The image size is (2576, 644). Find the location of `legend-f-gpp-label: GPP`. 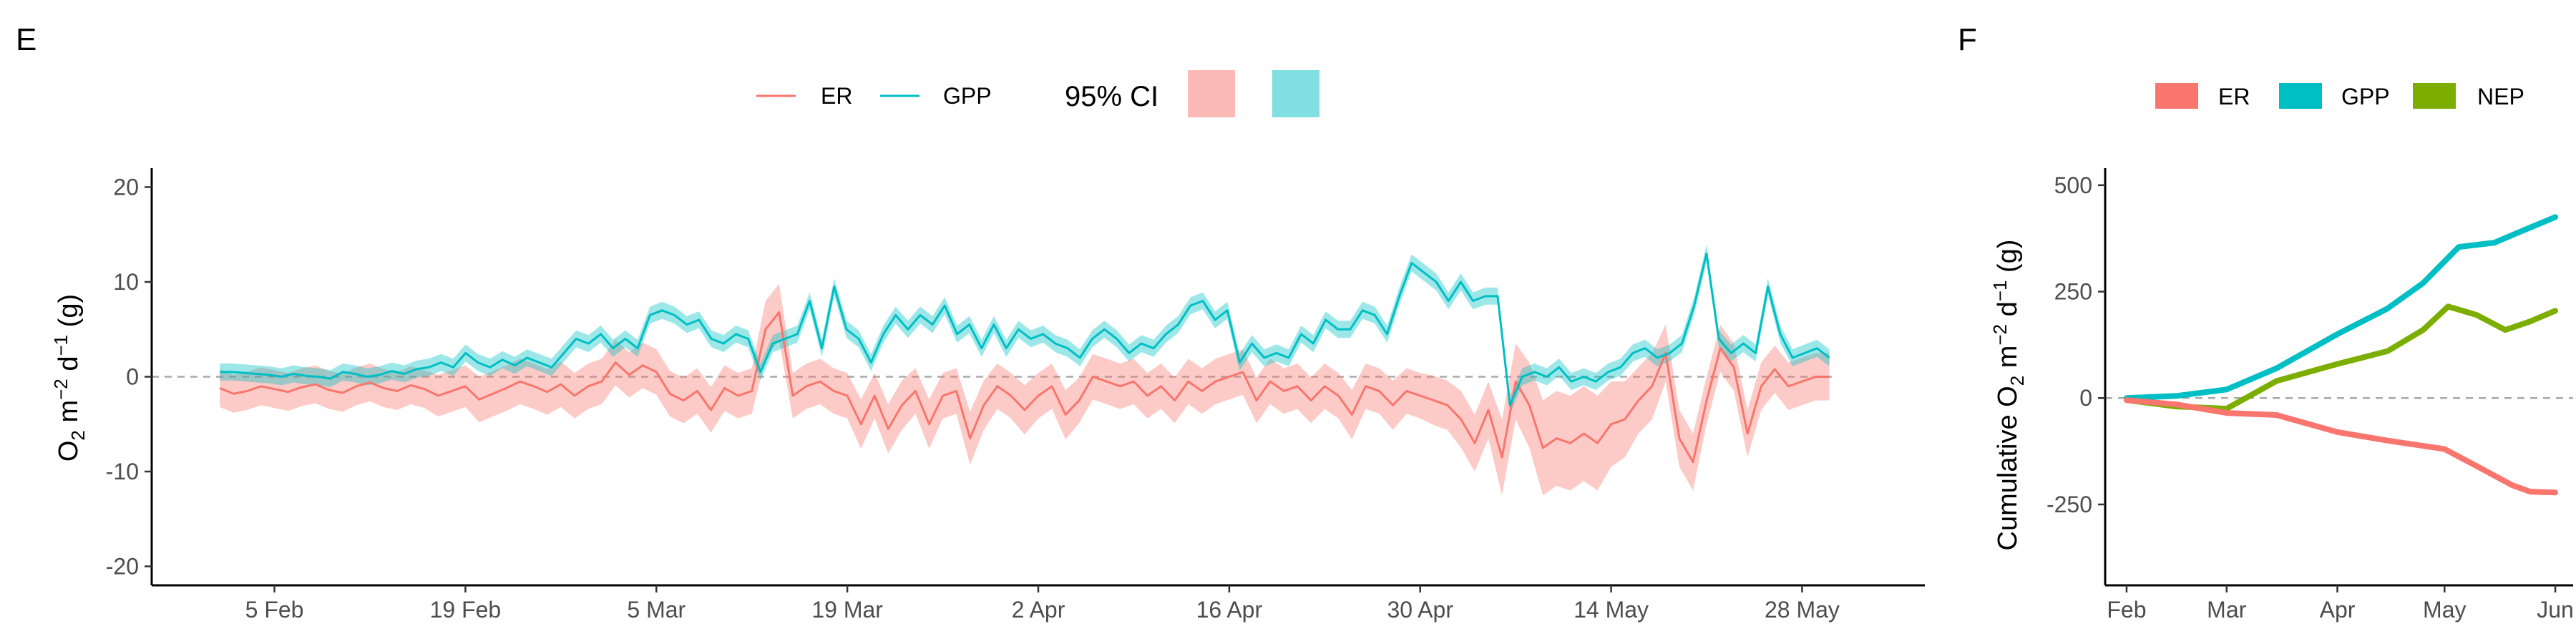

legend-f-gpp-label: GPP is located at coordinates (2365, 96).